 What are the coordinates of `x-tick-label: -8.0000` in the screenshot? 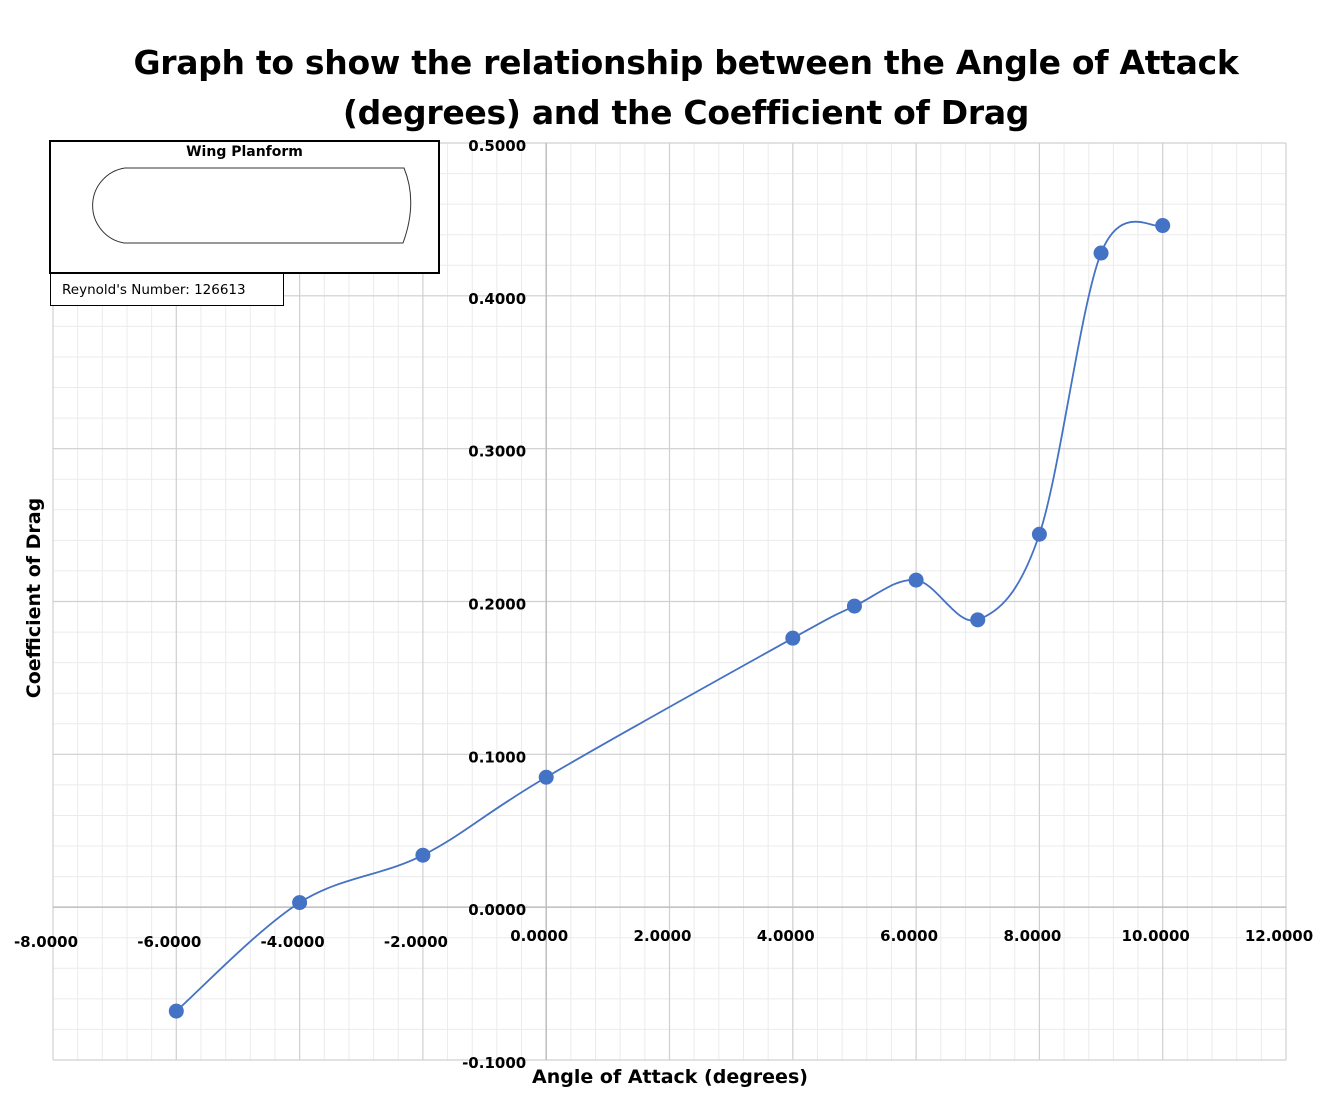 It's located at (46, 942).